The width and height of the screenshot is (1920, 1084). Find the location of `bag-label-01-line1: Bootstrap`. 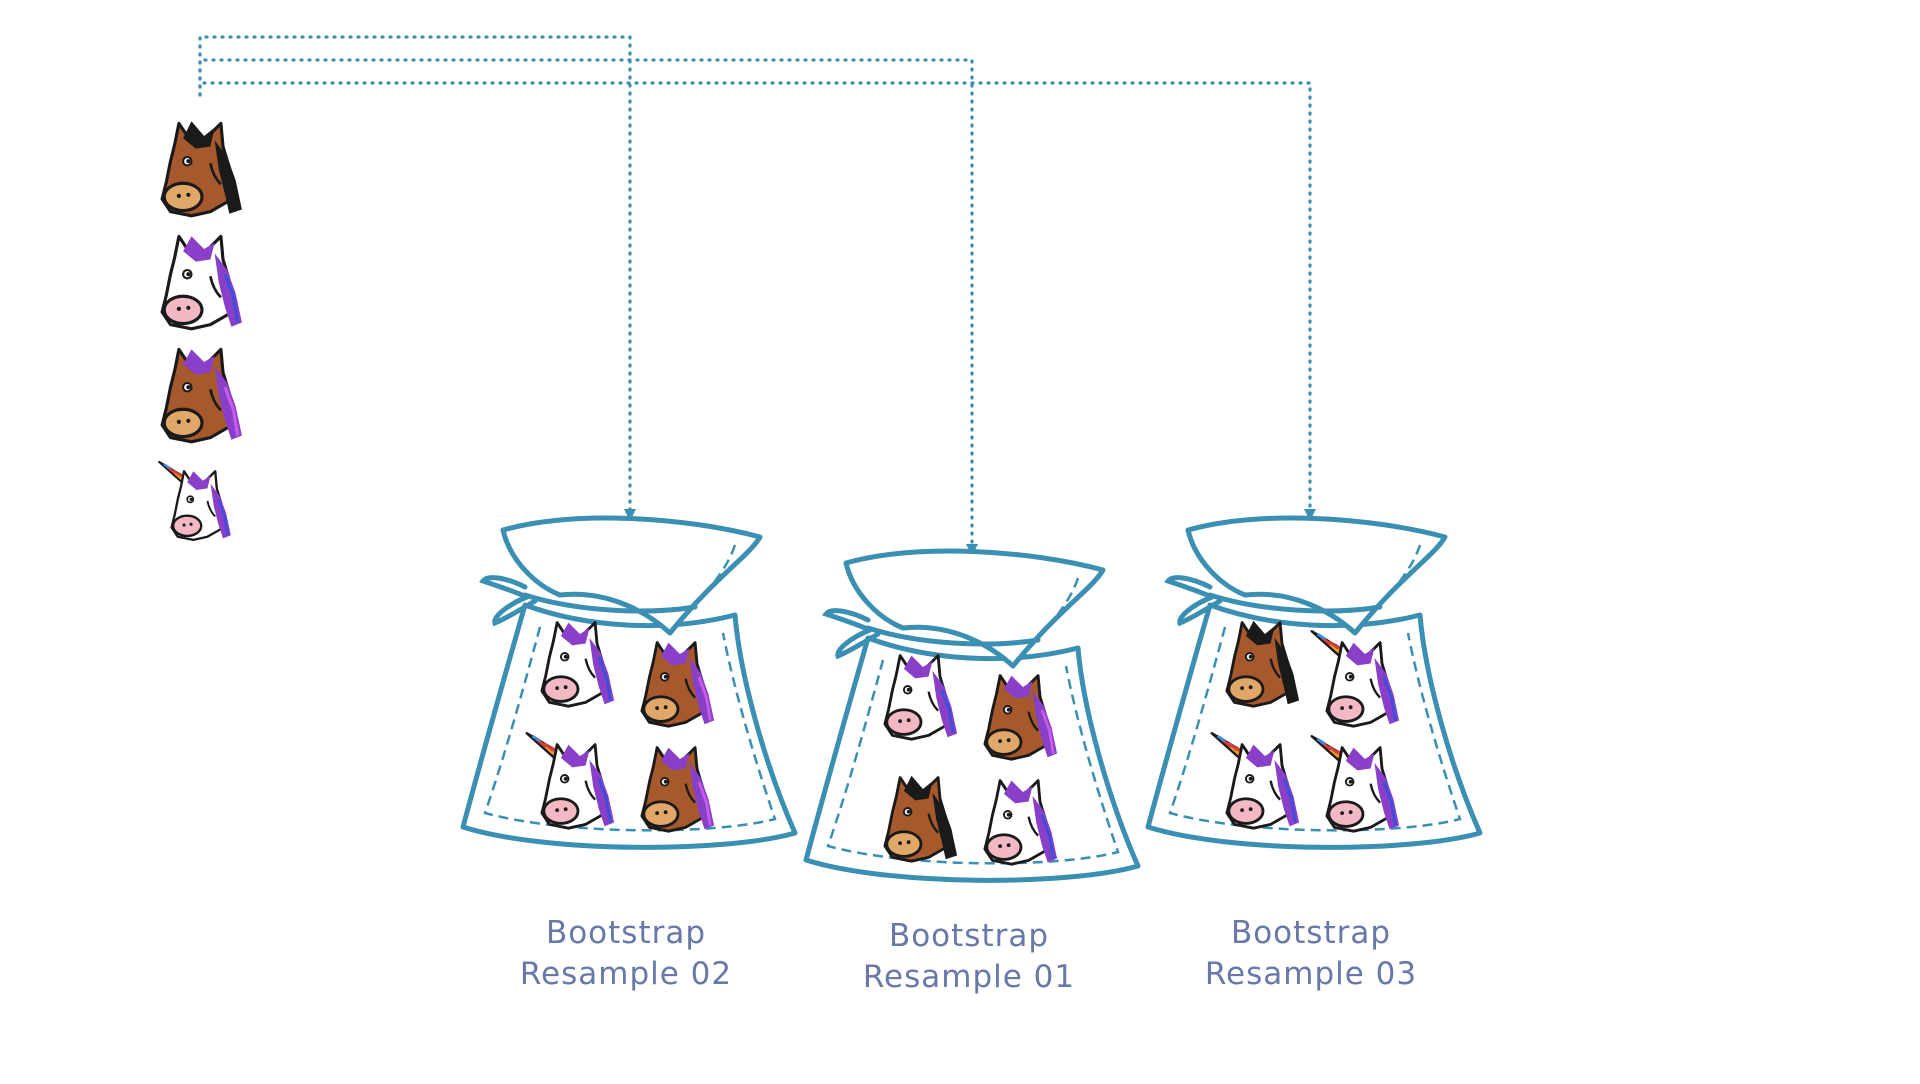

bag-label-01-line1: Bootstrap is located at coordinates (969, 936).